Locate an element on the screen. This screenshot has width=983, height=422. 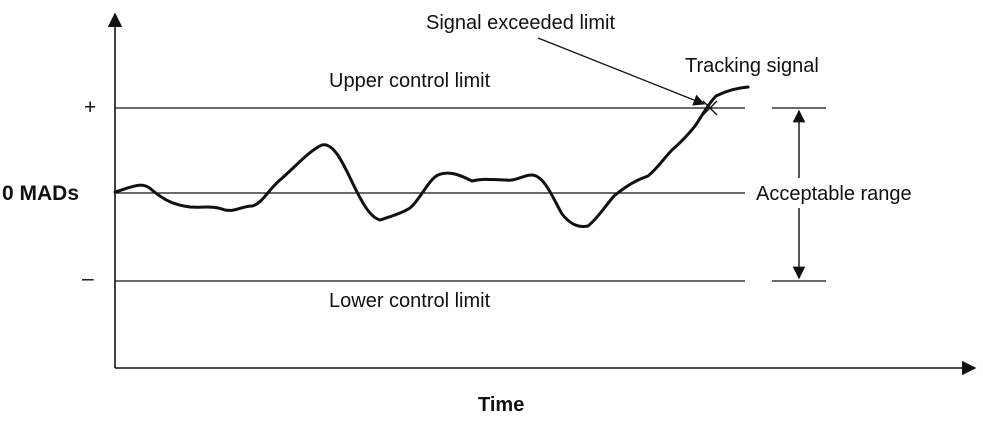
zero-mads-label: 0 MADs is located at coordinates (41, 193).